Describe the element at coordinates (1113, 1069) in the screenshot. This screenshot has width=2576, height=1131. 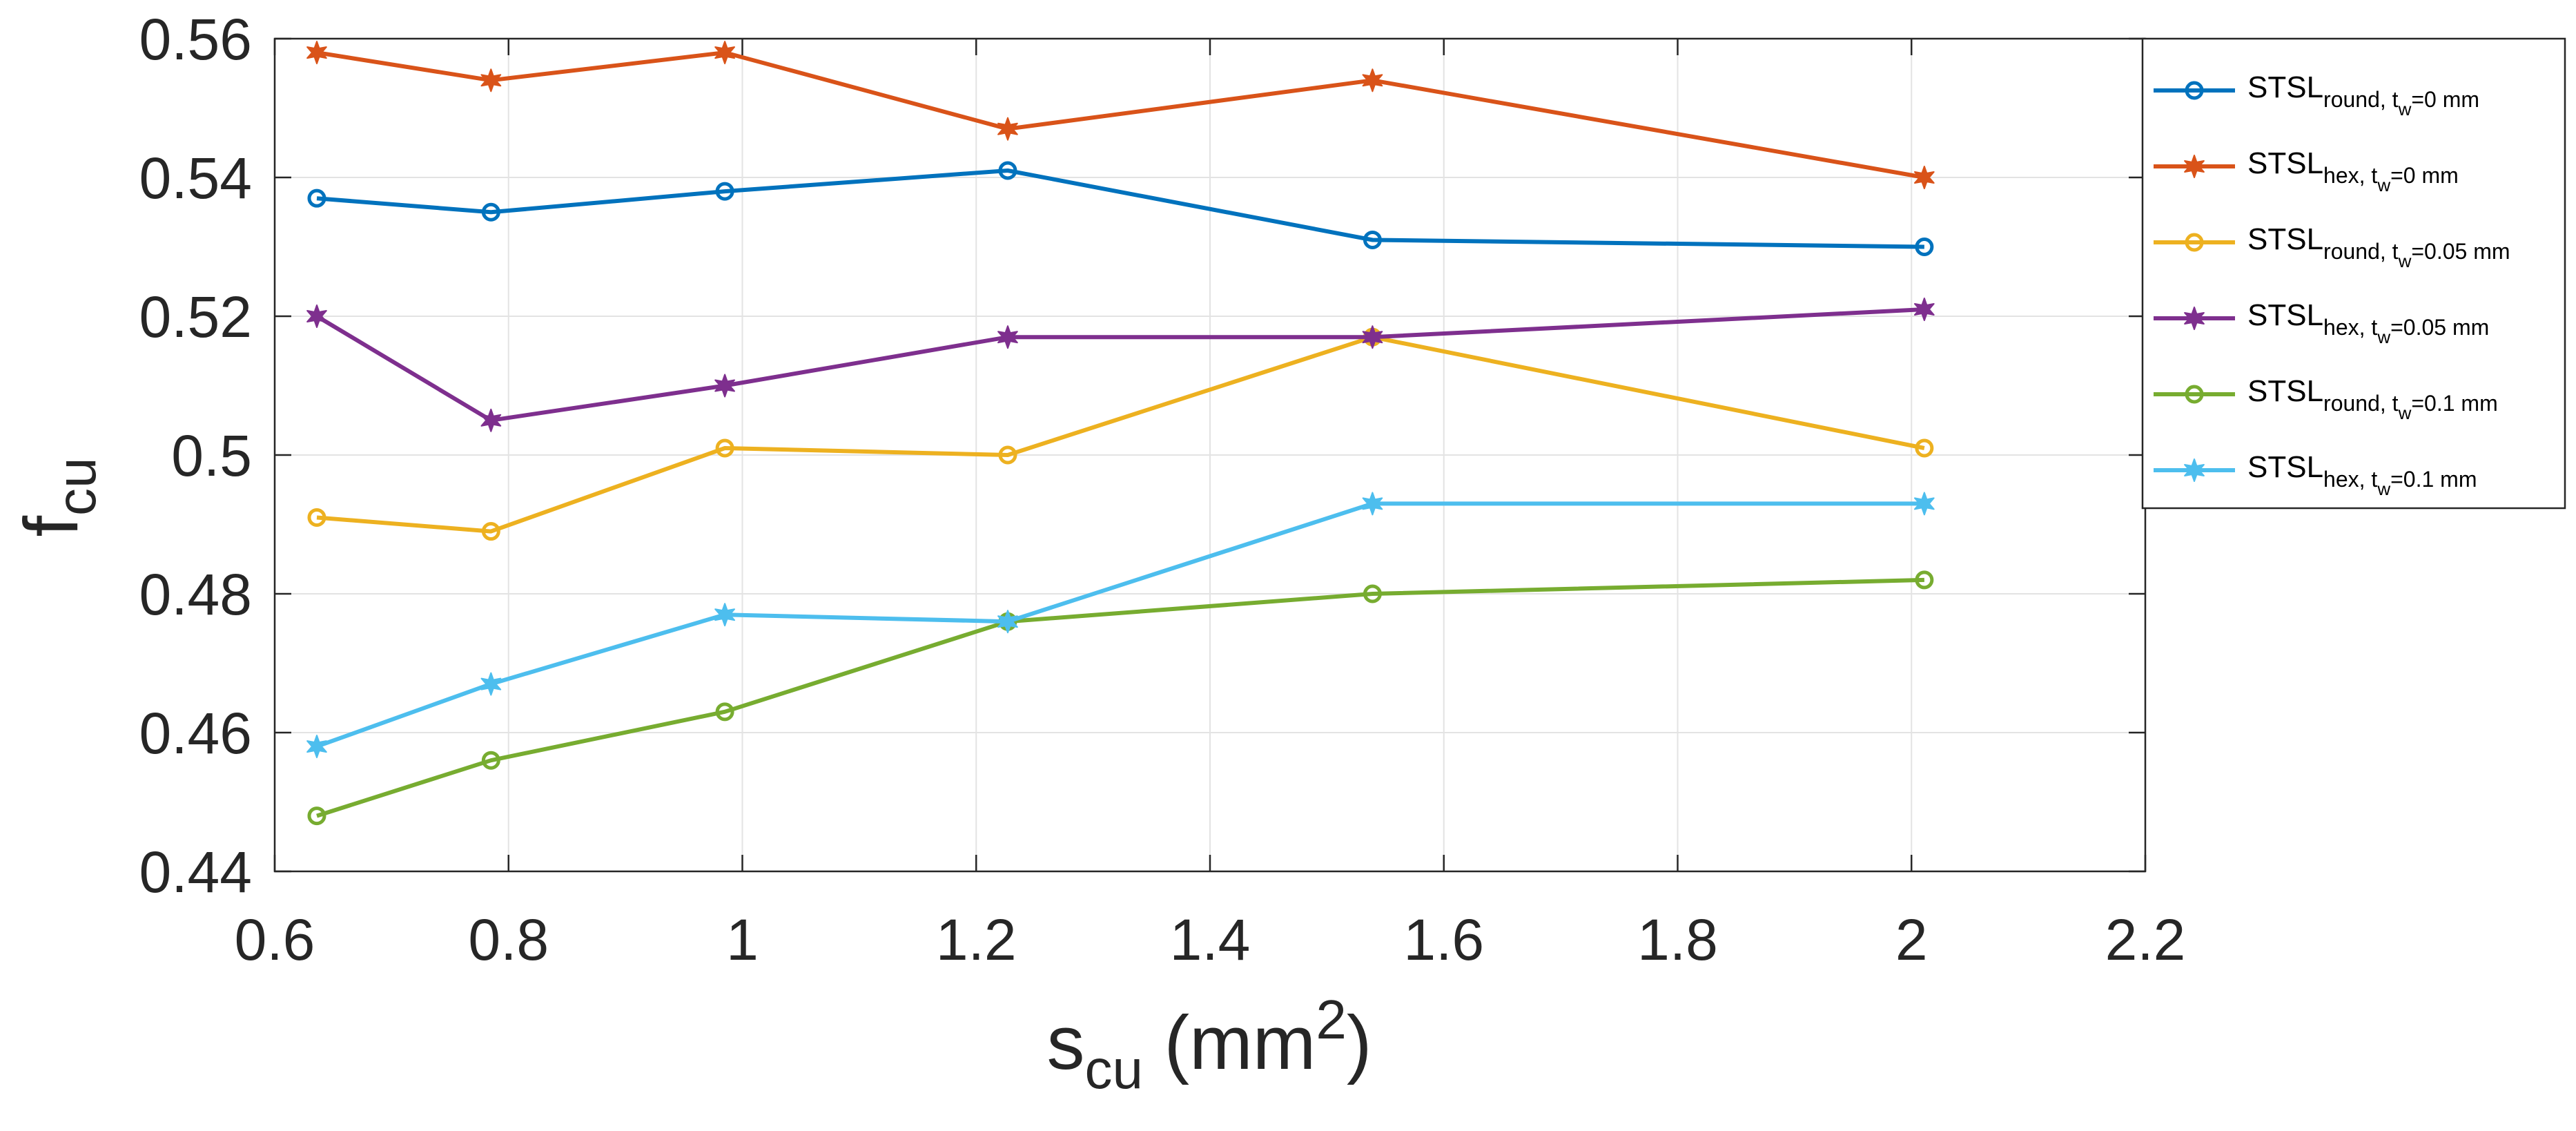
I see `x-axis-title-sub: cu` at that location.